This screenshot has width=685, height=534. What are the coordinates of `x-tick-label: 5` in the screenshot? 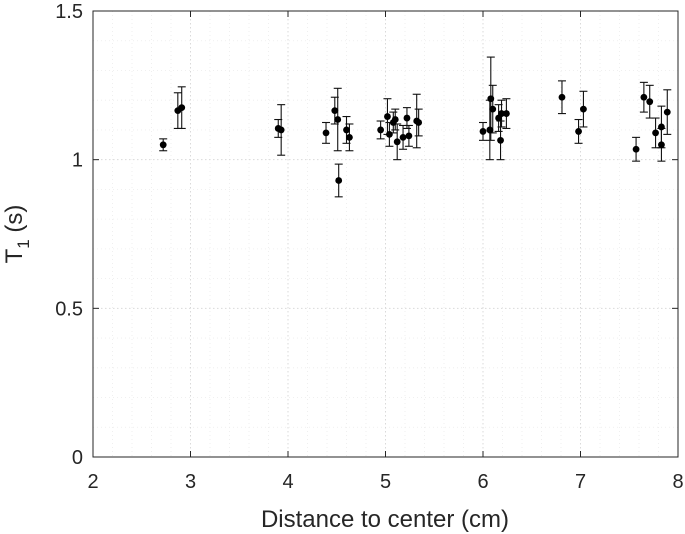 It's located at (385, 482).